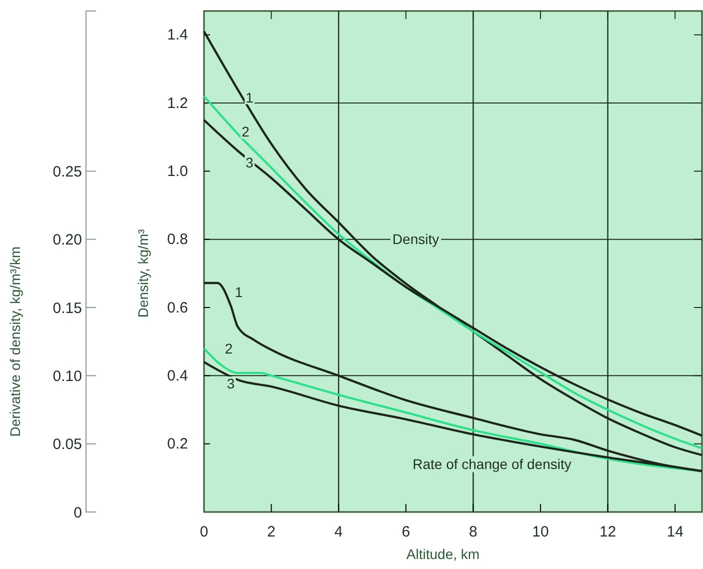 The height and width of the screenshot is (569, 703). I want to click on y2-tick-label: 0.20, so click(67, 240).